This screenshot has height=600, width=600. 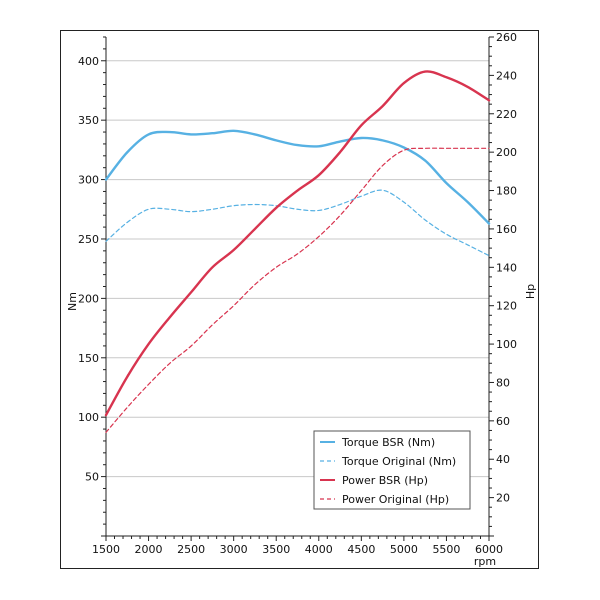 What do you see at coordinates (388, 442) in the screenshot?
I see `legend-label: Torque BSR (Nm)` at bounding box center [388, 442].